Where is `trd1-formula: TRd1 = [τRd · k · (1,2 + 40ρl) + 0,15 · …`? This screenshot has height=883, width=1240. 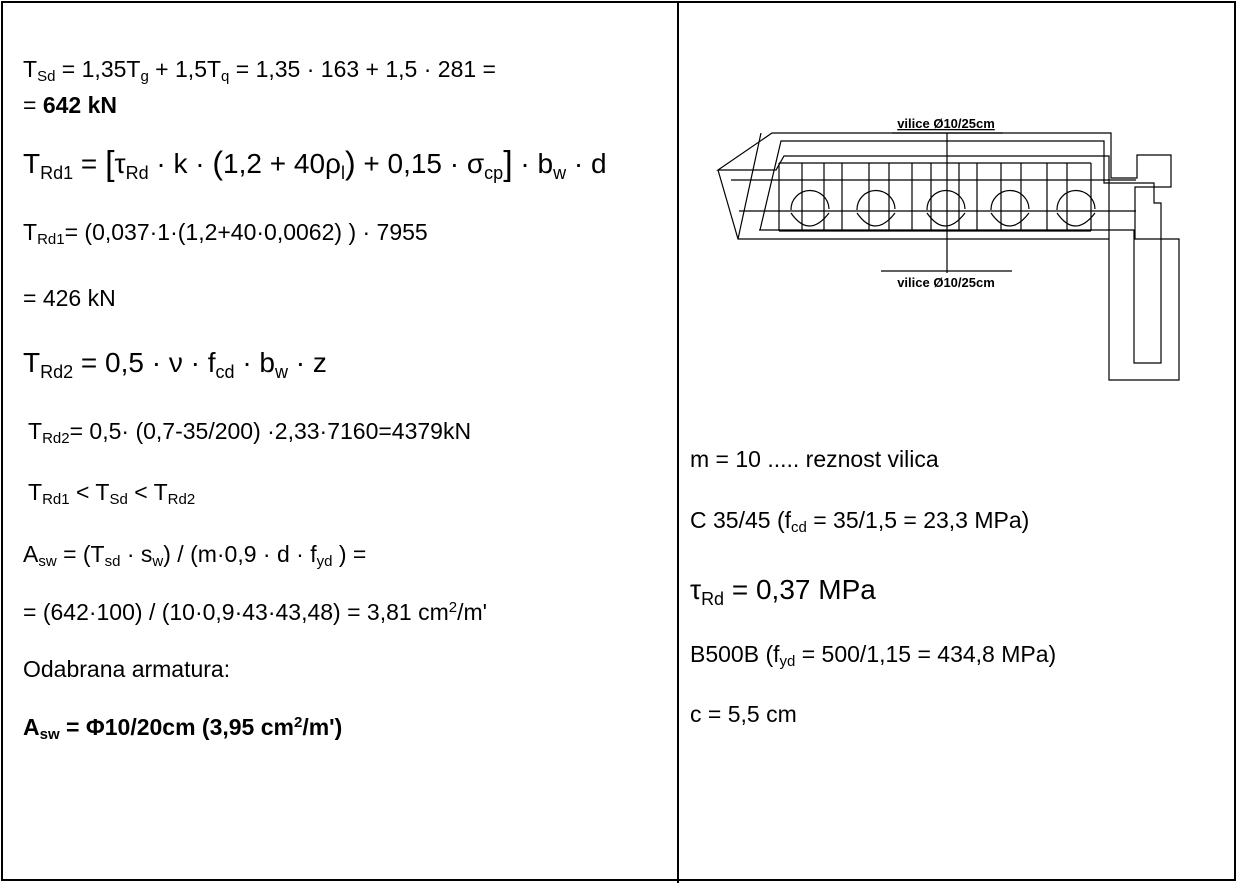 trd1-formula: TRd1 = [τRd · k · (1,2 + 40ρl) + 0,15 · … is located at coordinates (315, 164).